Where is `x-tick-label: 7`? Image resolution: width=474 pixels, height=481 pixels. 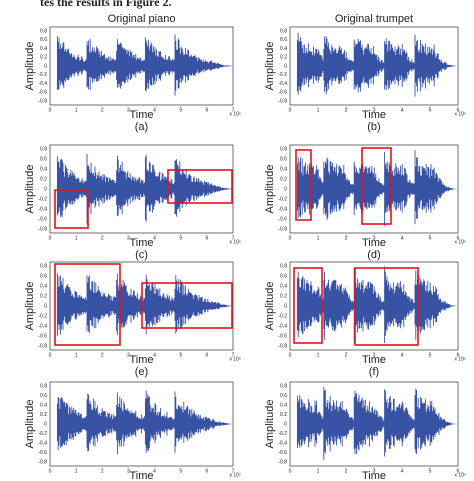 x-tick-label: 7 is located at coordinates (233, 238).